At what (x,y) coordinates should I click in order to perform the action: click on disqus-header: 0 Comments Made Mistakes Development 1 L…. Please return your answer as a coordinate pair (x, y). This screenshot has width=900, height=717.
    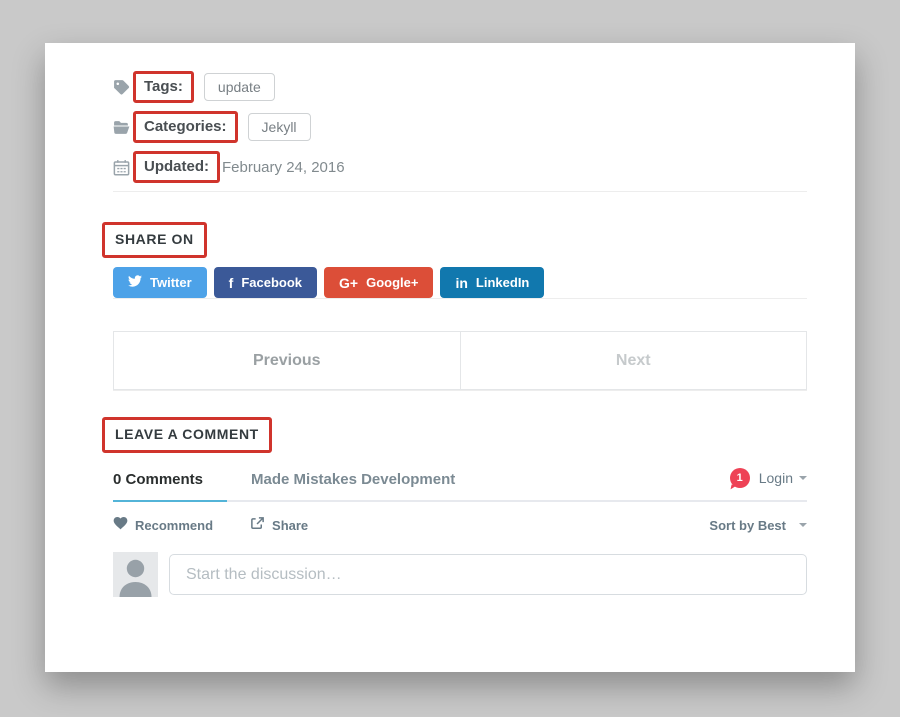
    Looking at the image, I should click on (460, 485).